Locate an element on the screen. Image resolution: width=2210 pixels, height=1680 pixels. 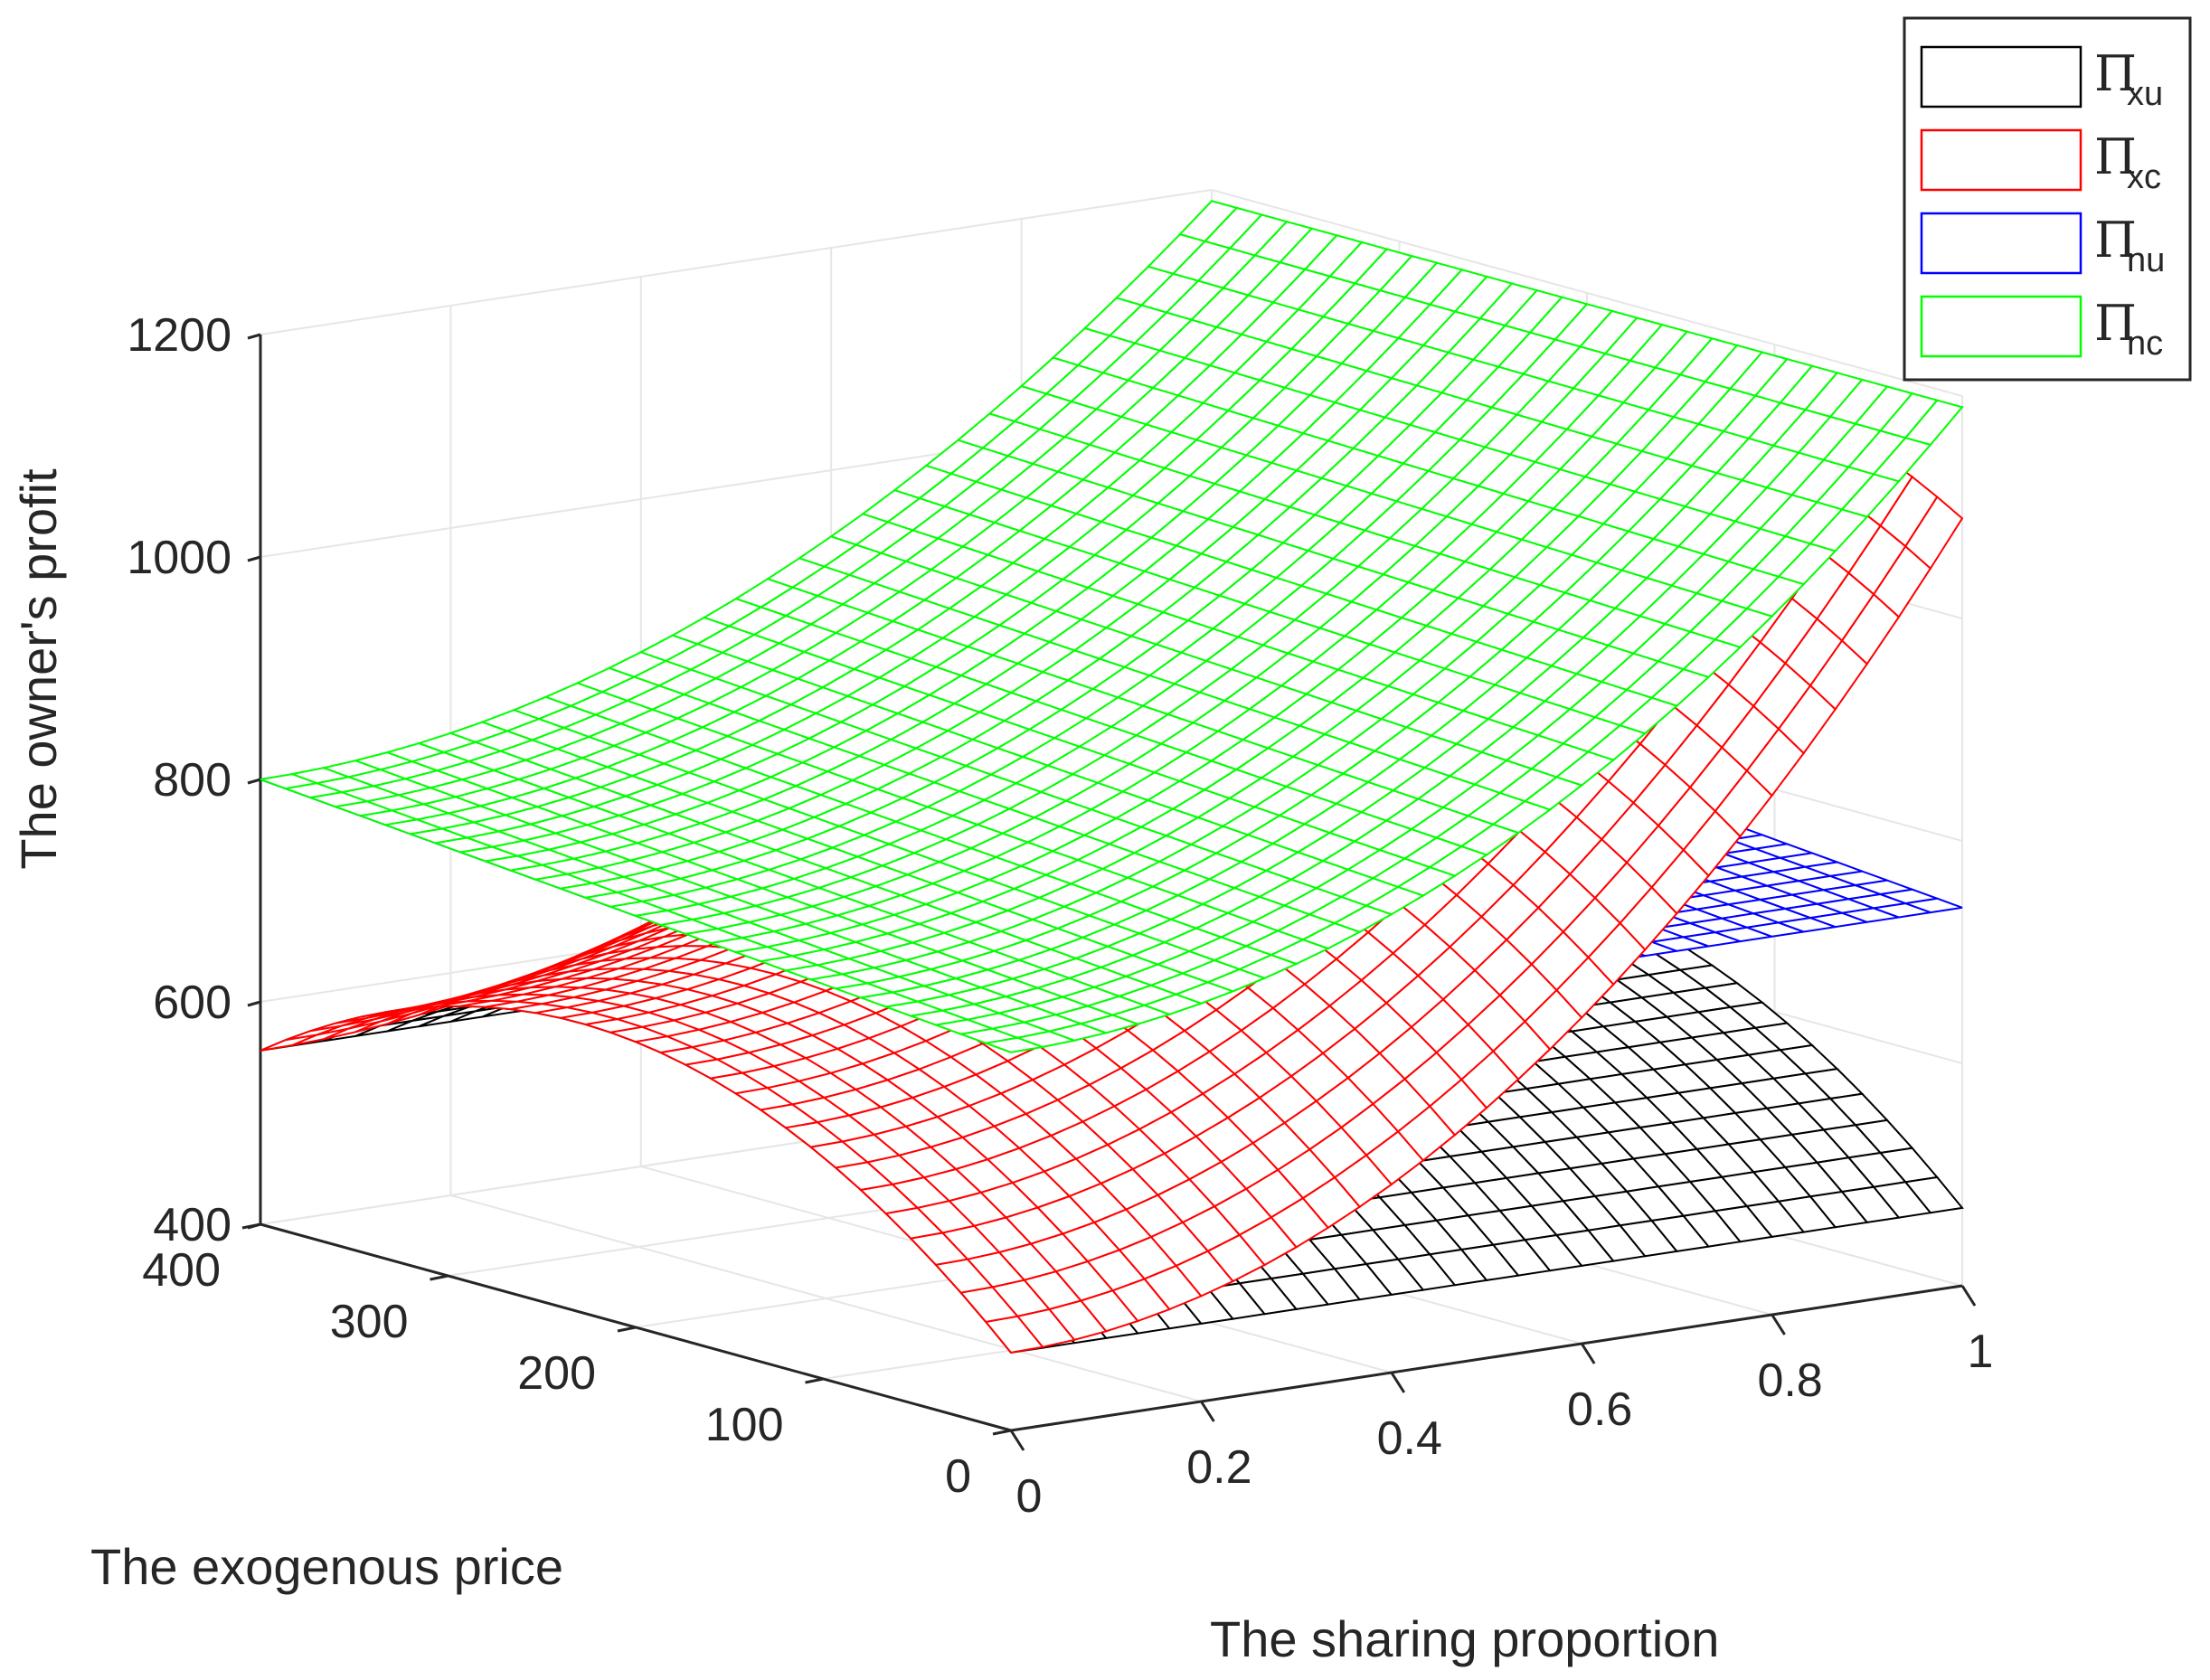
y-axis-label: The exogenous price is located at coordinates (327, 1567).